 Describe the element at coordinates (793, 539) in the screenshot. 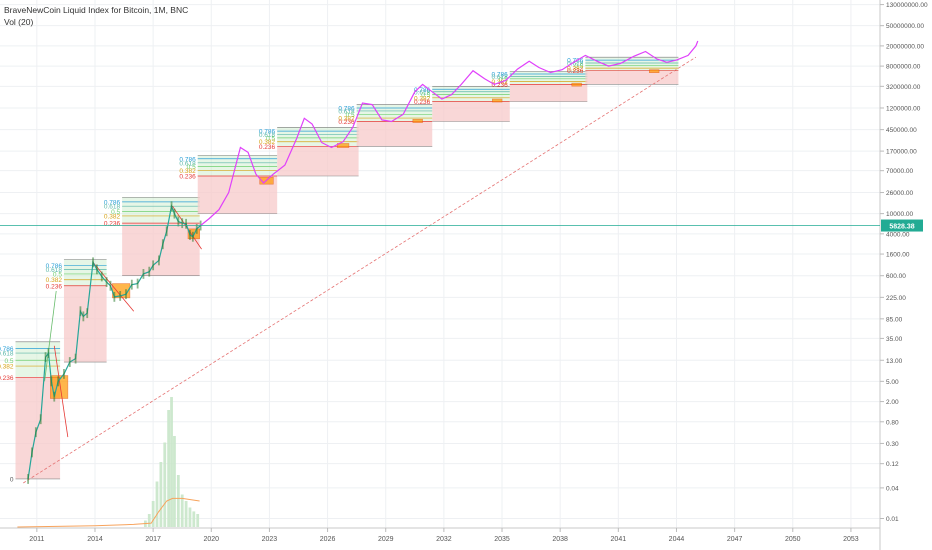

I see `x-tick-label: 2050` at that location.